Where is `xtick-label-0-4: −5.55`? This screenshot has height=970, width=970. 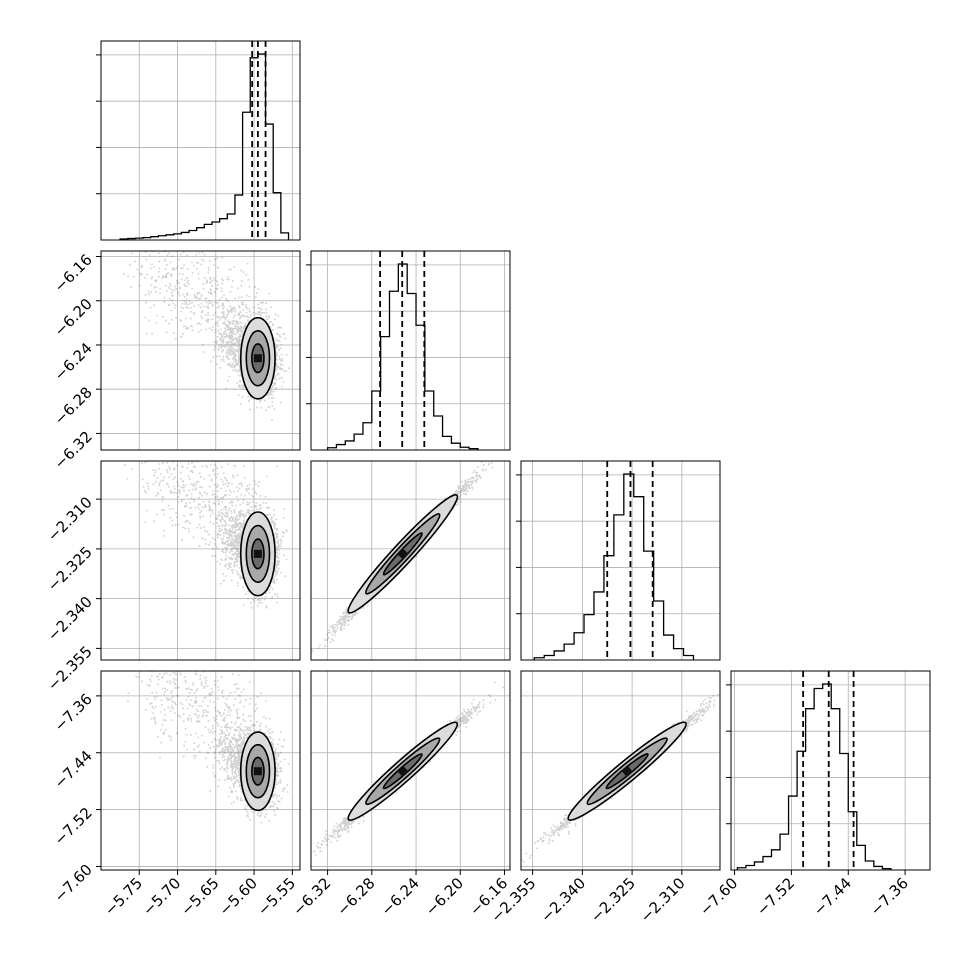
xtick-label-0-4: −5.55 is located at coordinates (276, 896).